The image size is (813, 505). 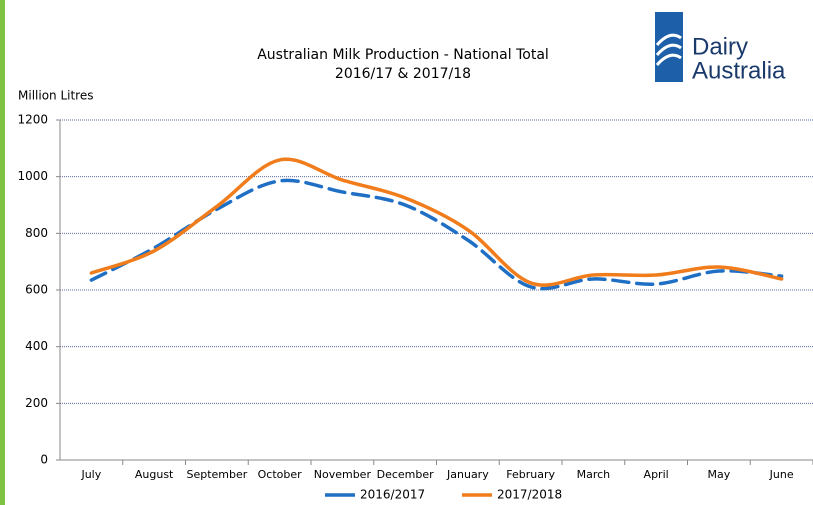 What do you see at coordinates (2, 252) in the screenshot?
I see `side-bar` at bounding box center [2, 252].